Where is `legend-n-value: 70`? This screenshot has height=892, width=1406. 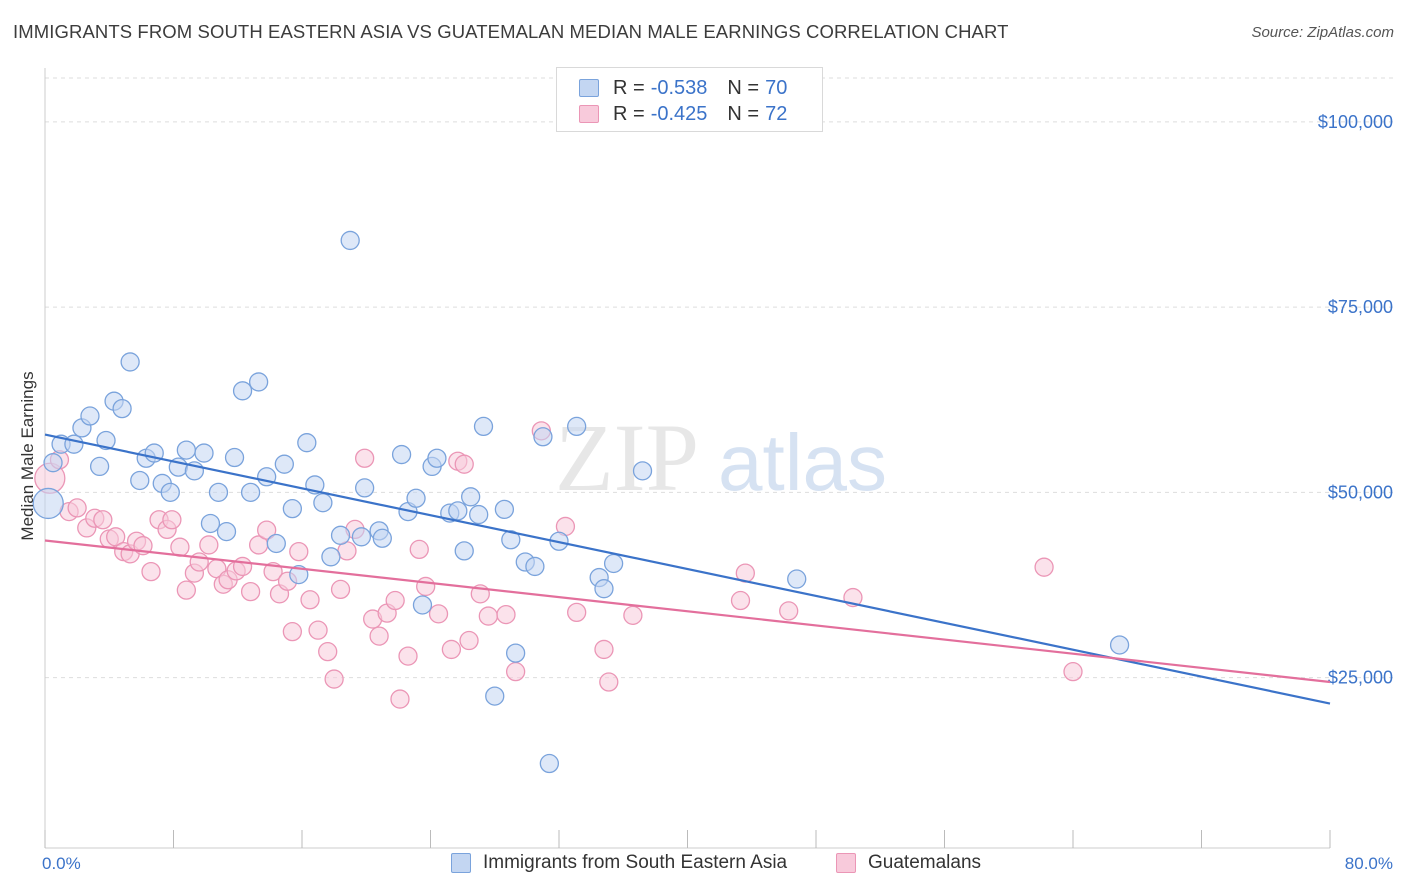
legend-n-value: 70 is located at coordinates (776, 87).